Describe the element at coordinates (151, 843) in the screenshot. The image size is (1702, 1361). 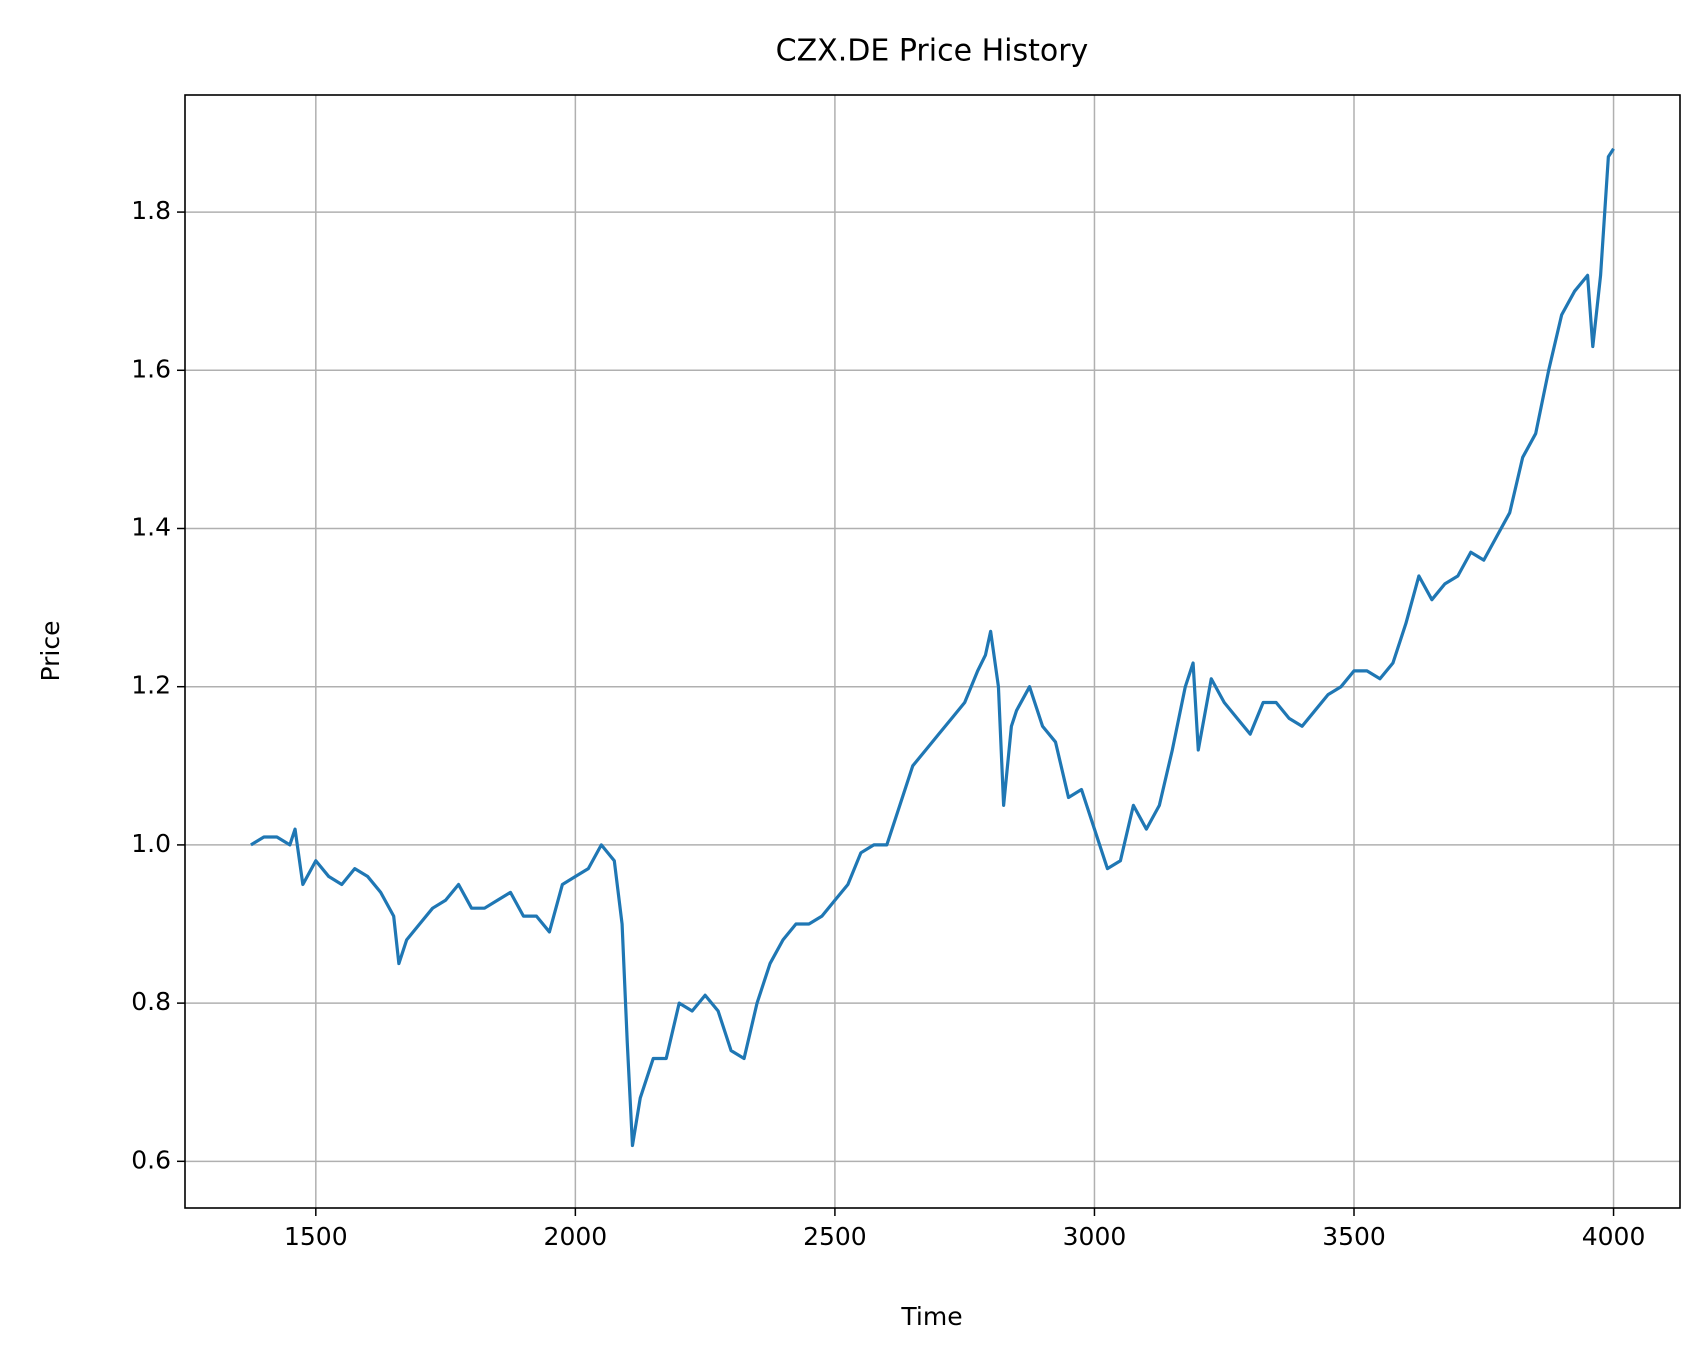
I see `y-tick-label: 1.0` at that location.